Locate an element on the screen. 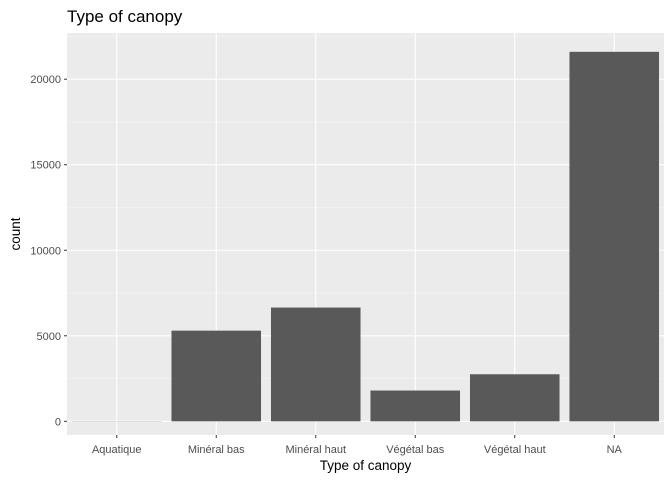  bar-na is located at coordinates (614, 236).